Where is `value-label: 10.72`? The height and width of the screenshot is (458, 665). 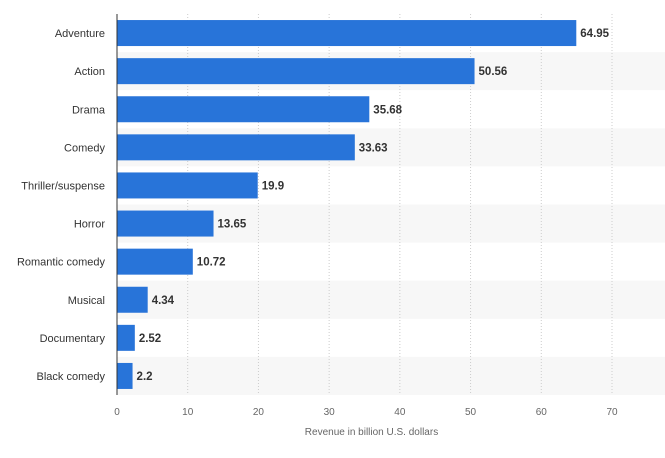
value-label: 10.72 is located at coordinates (211, 263).